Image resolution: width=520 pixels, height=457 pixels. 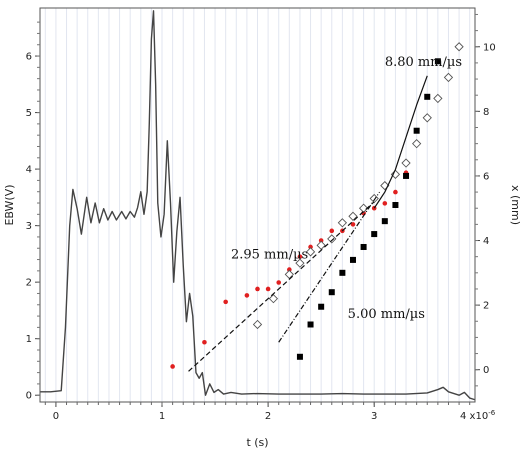 What do you see at coordinates (492, 413) in the screenshot?
I see `x-axis-exponent-sup: -6` at bounding box center [492, 413].